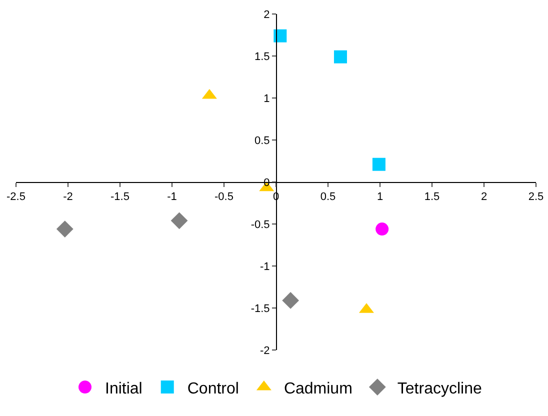 This screenshot has height=416, width=548. I want to click on x-tick-label: -1, so click(172, 197).